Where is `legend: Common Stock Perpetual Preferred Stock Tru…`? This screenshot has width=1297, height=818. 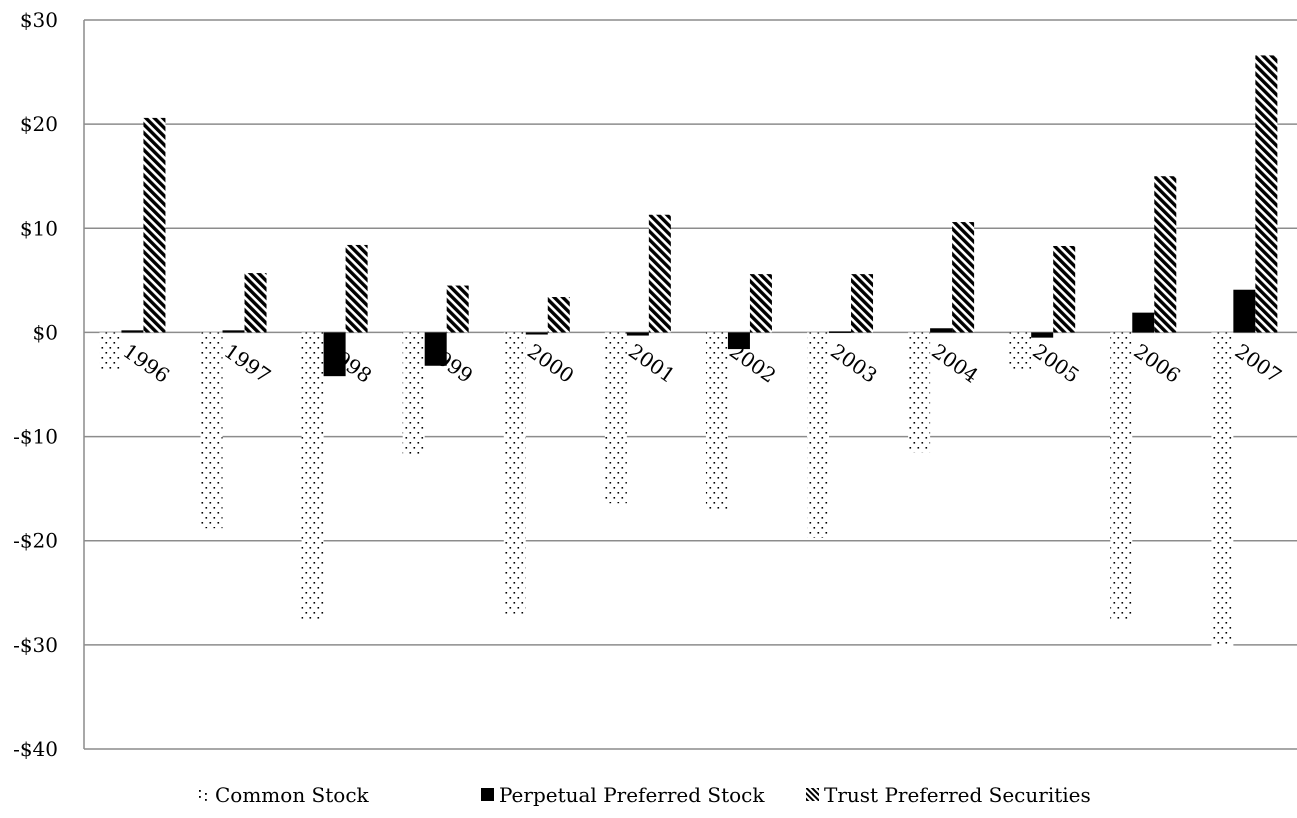 legend: Common Stock Perpetual Preferred Stock Tru… is located at coordinates (645, 795).